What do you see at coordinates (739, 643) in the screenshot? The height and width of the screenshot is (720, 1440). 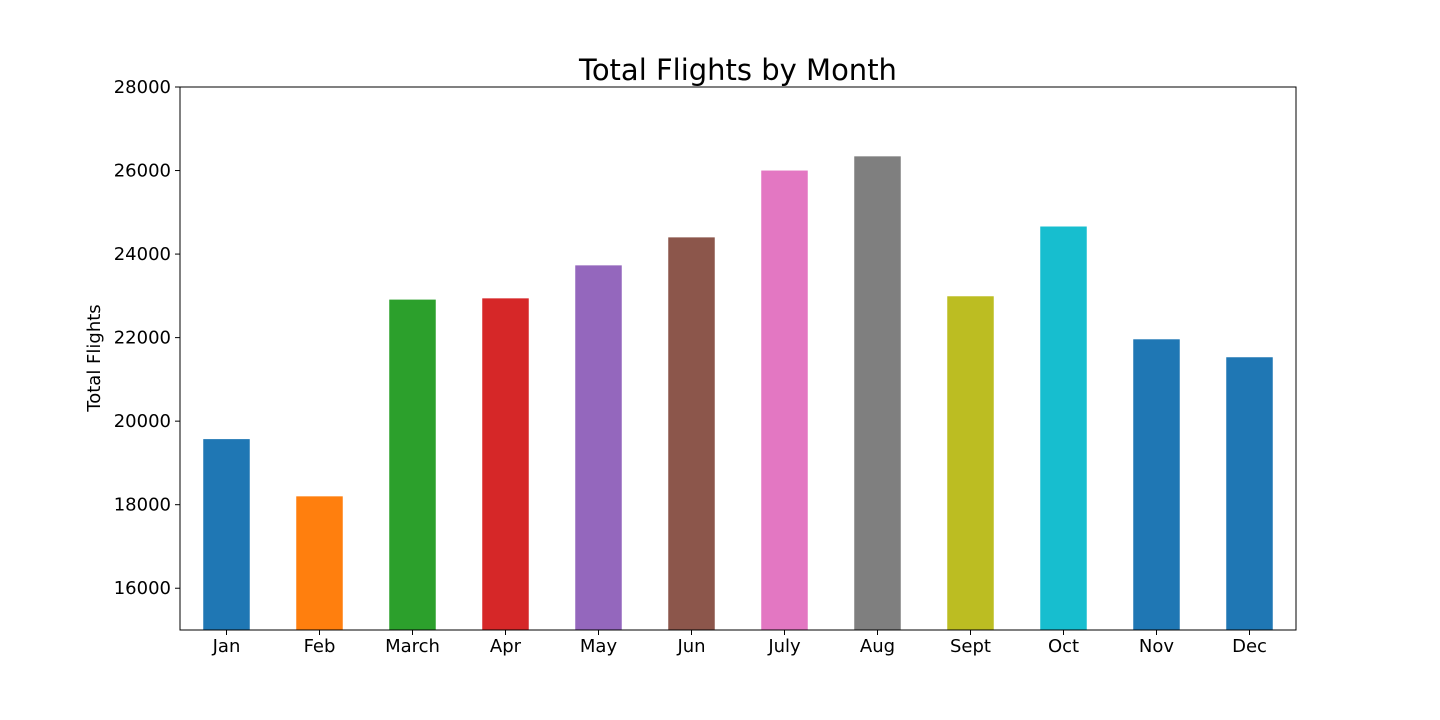 I see `x-axis-ticks: Jan Feb March Apr May Jun July Aug Sept Oct Nov Dec` at bounding box center [739, 643].